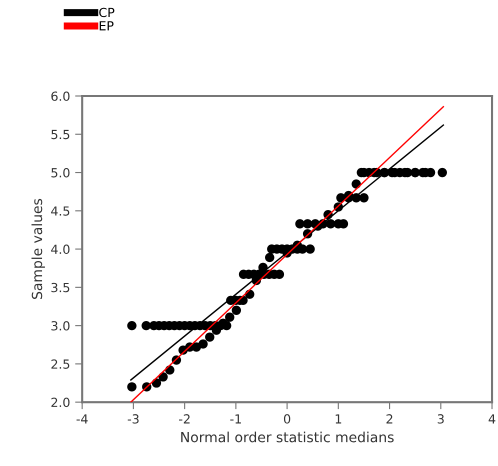  I want to click on y-tick-label: 6.0, so click(60, 96).